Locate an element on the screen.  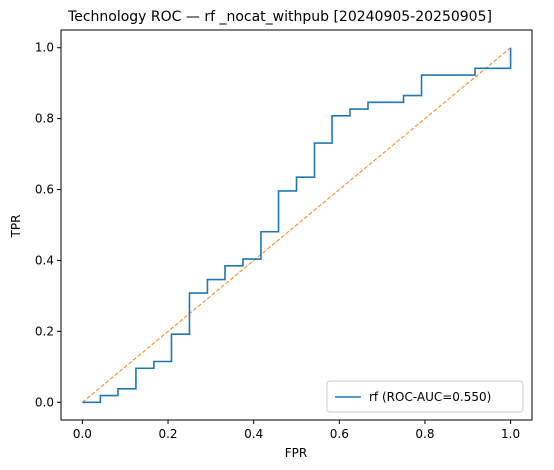
x-tick-label: 0.0 is located at coordinates (82, 434).